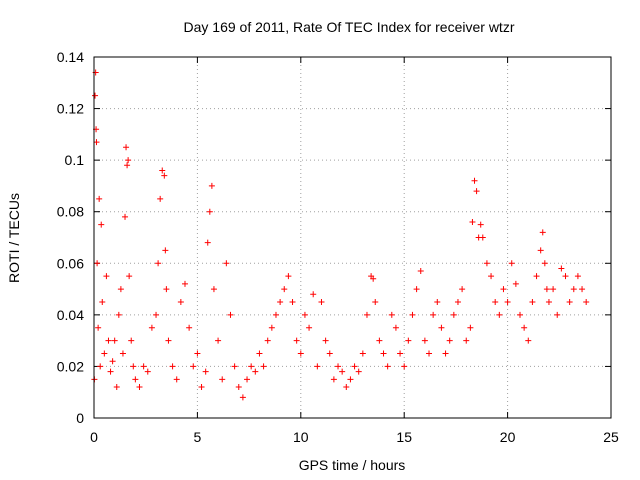  Describe the element at coordinates (70, 57) in the screenshot. I see `y-tick-label: 0.14` at that location.